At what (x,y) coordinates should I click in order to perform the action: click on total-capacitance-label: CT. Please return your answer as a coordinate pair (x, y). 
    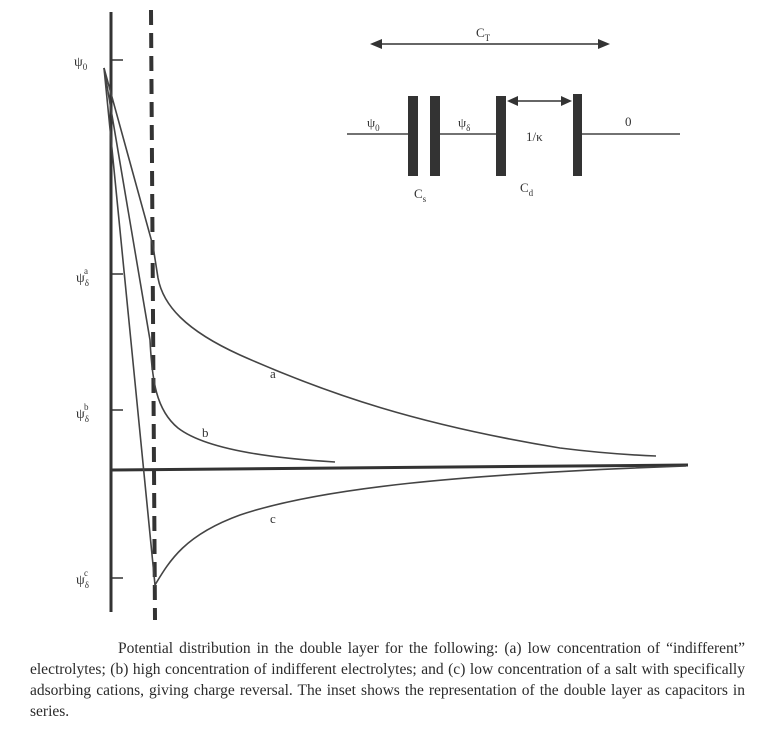
    Looking at the image, I should click on (483, 34).